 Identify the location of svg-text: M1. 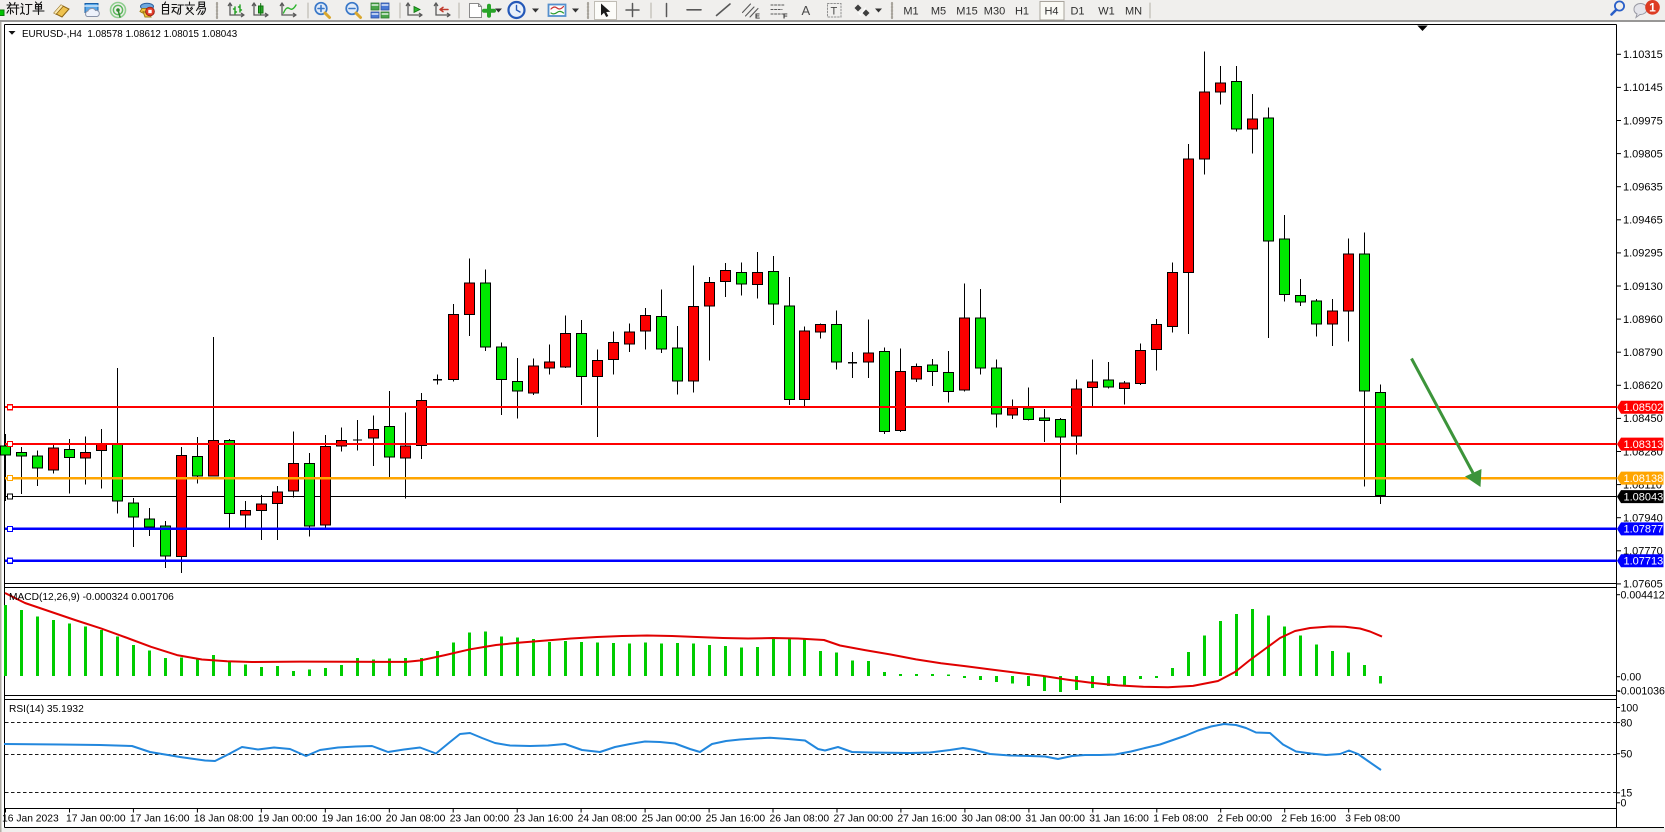
(910, 12).